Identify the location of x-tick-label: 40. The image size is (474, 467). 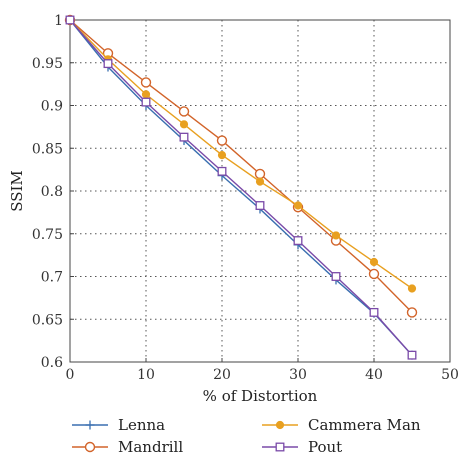
(374, 375).